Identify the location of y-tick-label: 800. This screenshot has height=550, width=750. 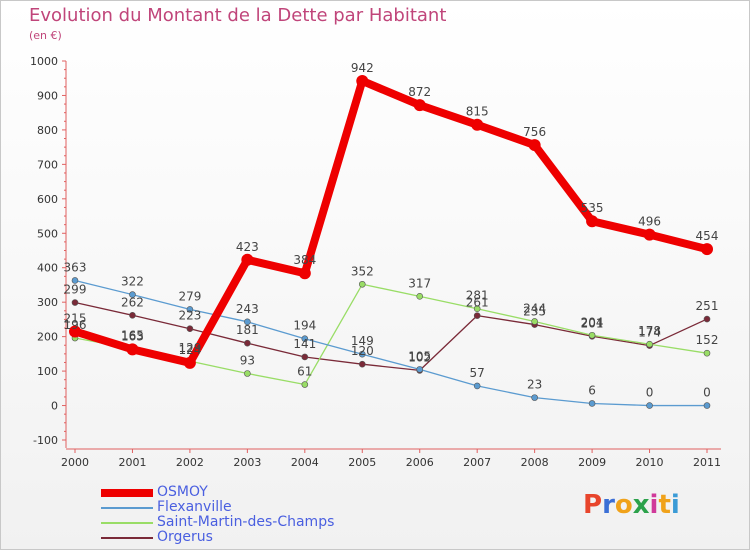
(47, 130).